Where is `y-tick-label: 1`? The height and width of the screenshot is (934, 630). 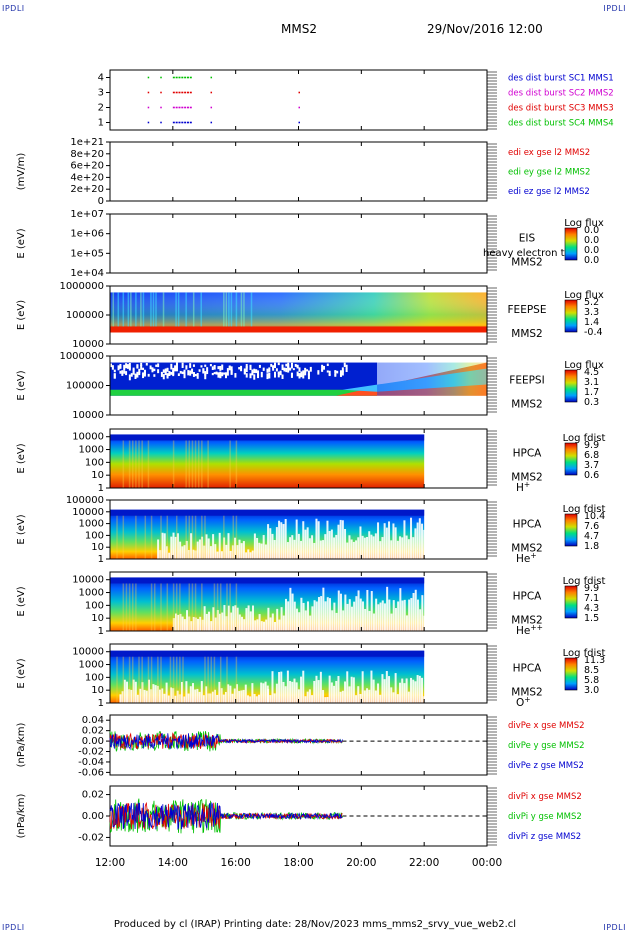
y-tick-label: 1 is located at coordinates (101, 703).